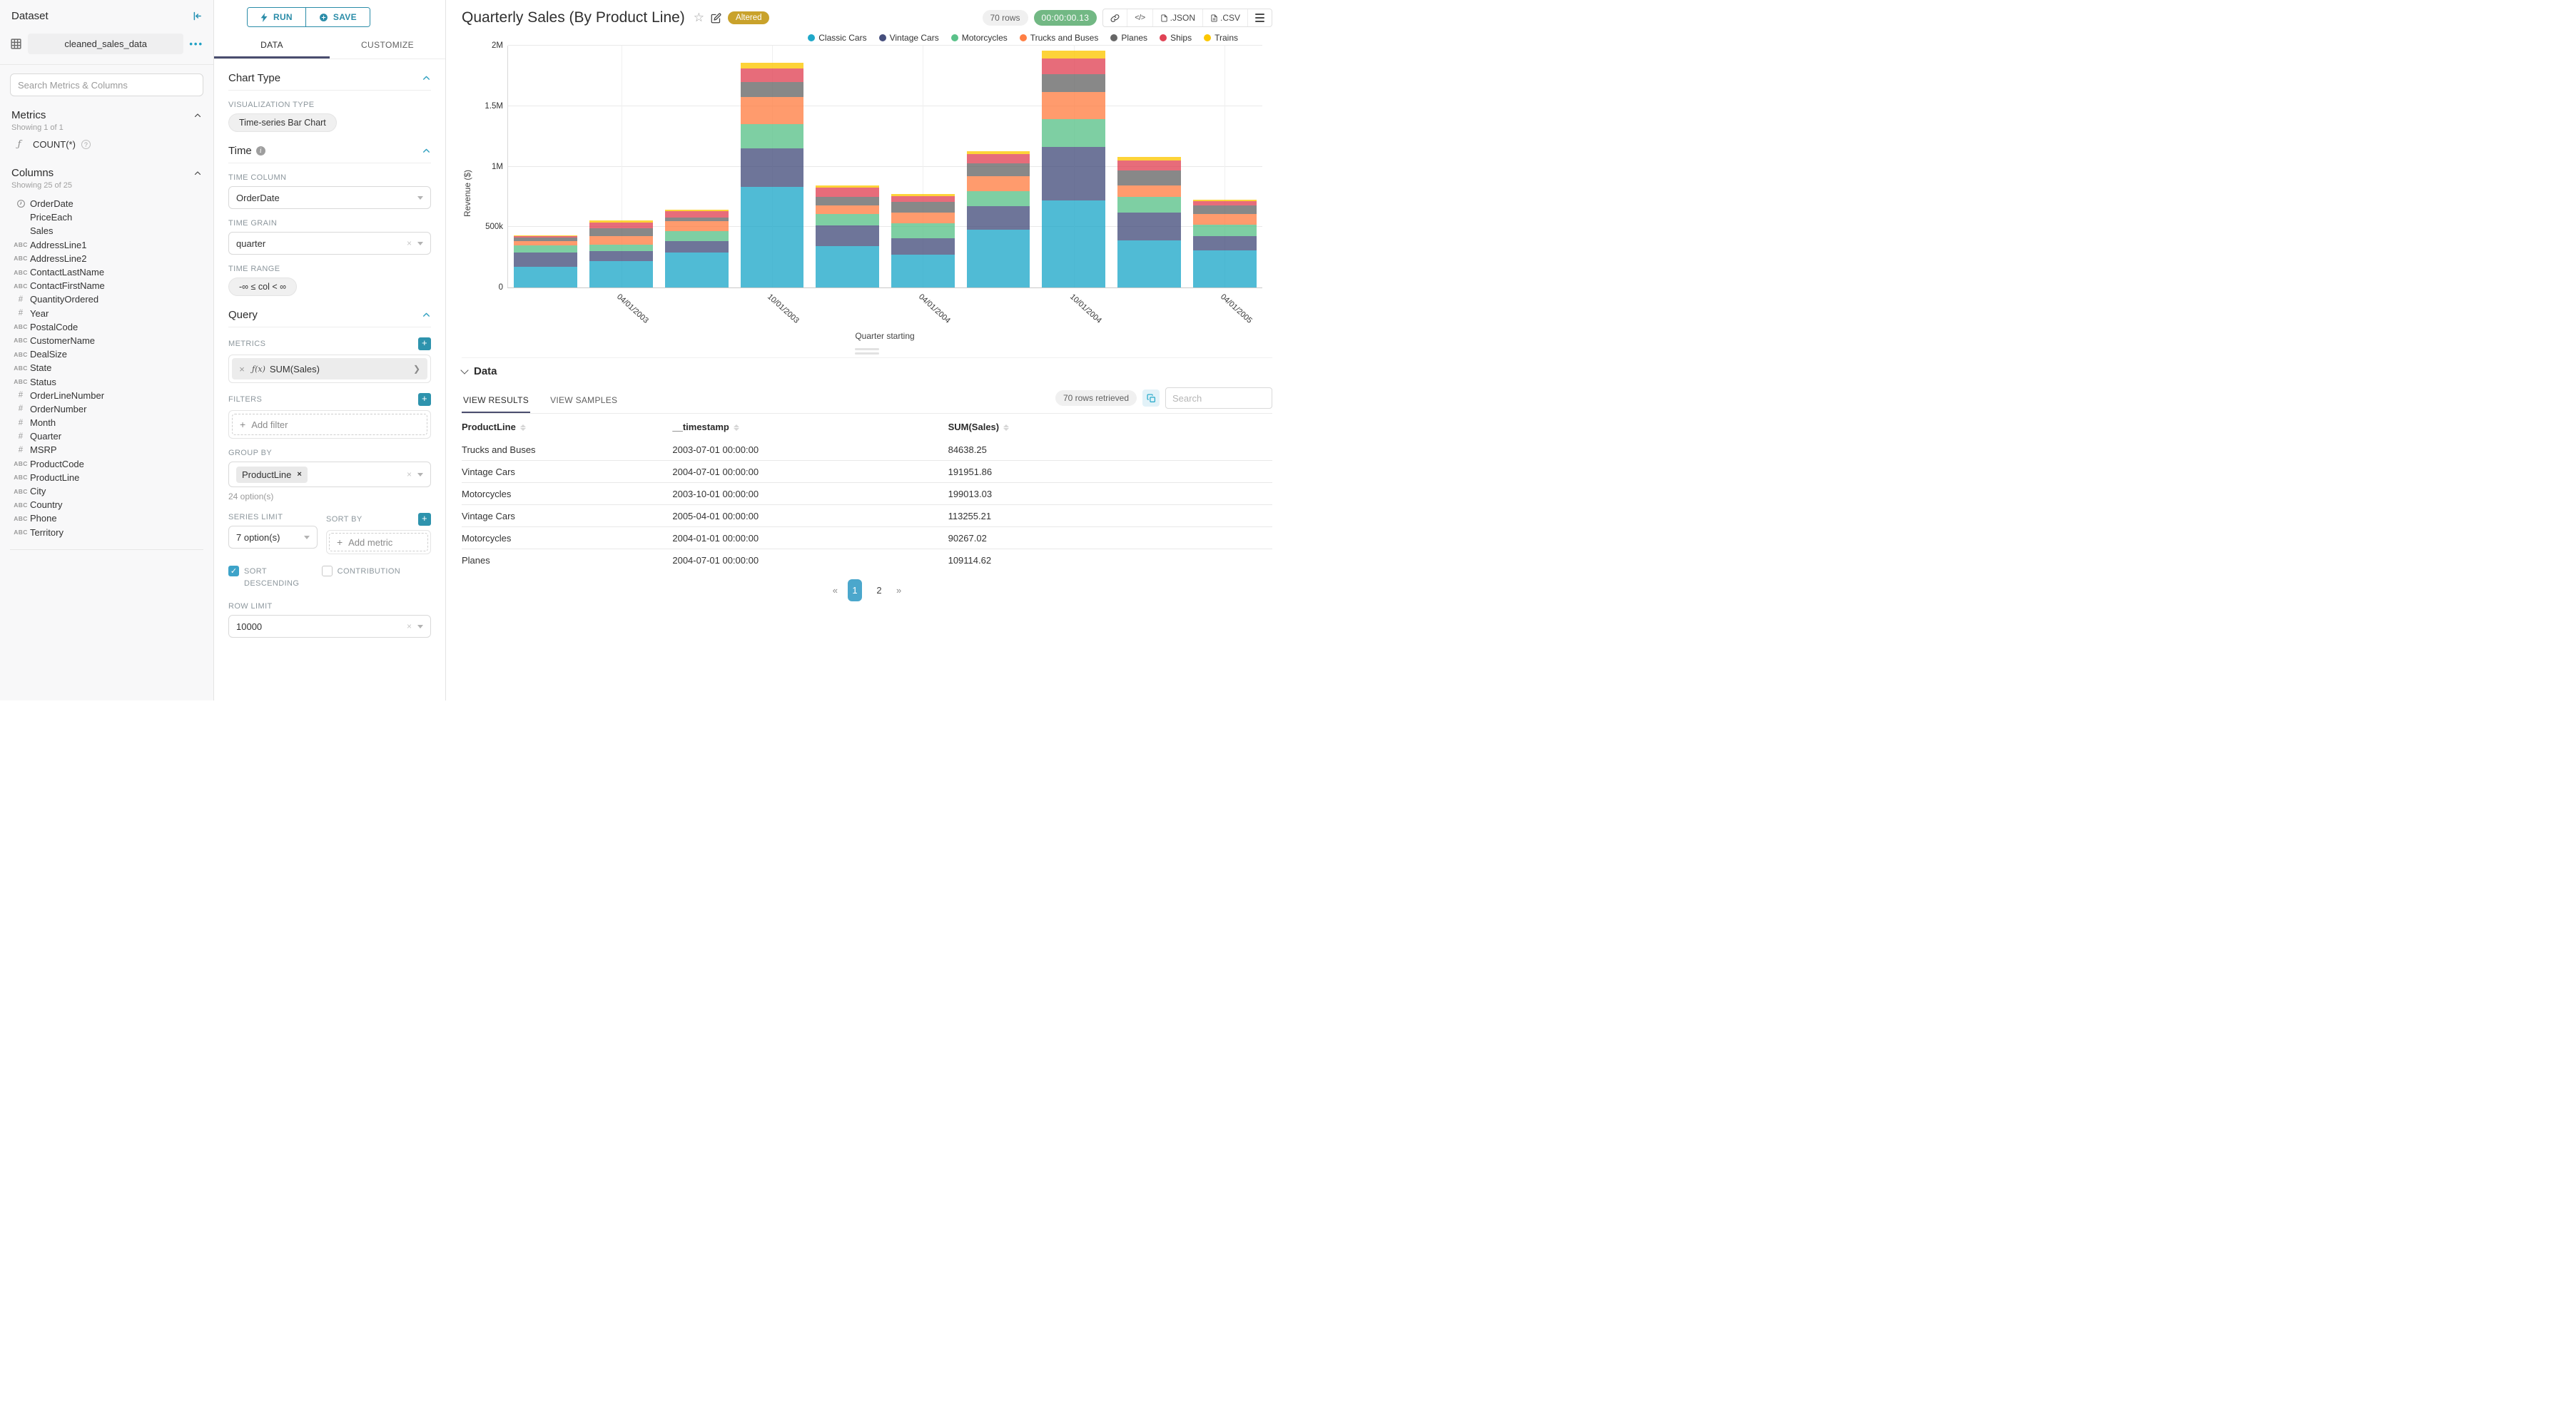  Describe the element at coordinates (1128, 38) in the screenshot. I see `legend-item: Planes` at that location.